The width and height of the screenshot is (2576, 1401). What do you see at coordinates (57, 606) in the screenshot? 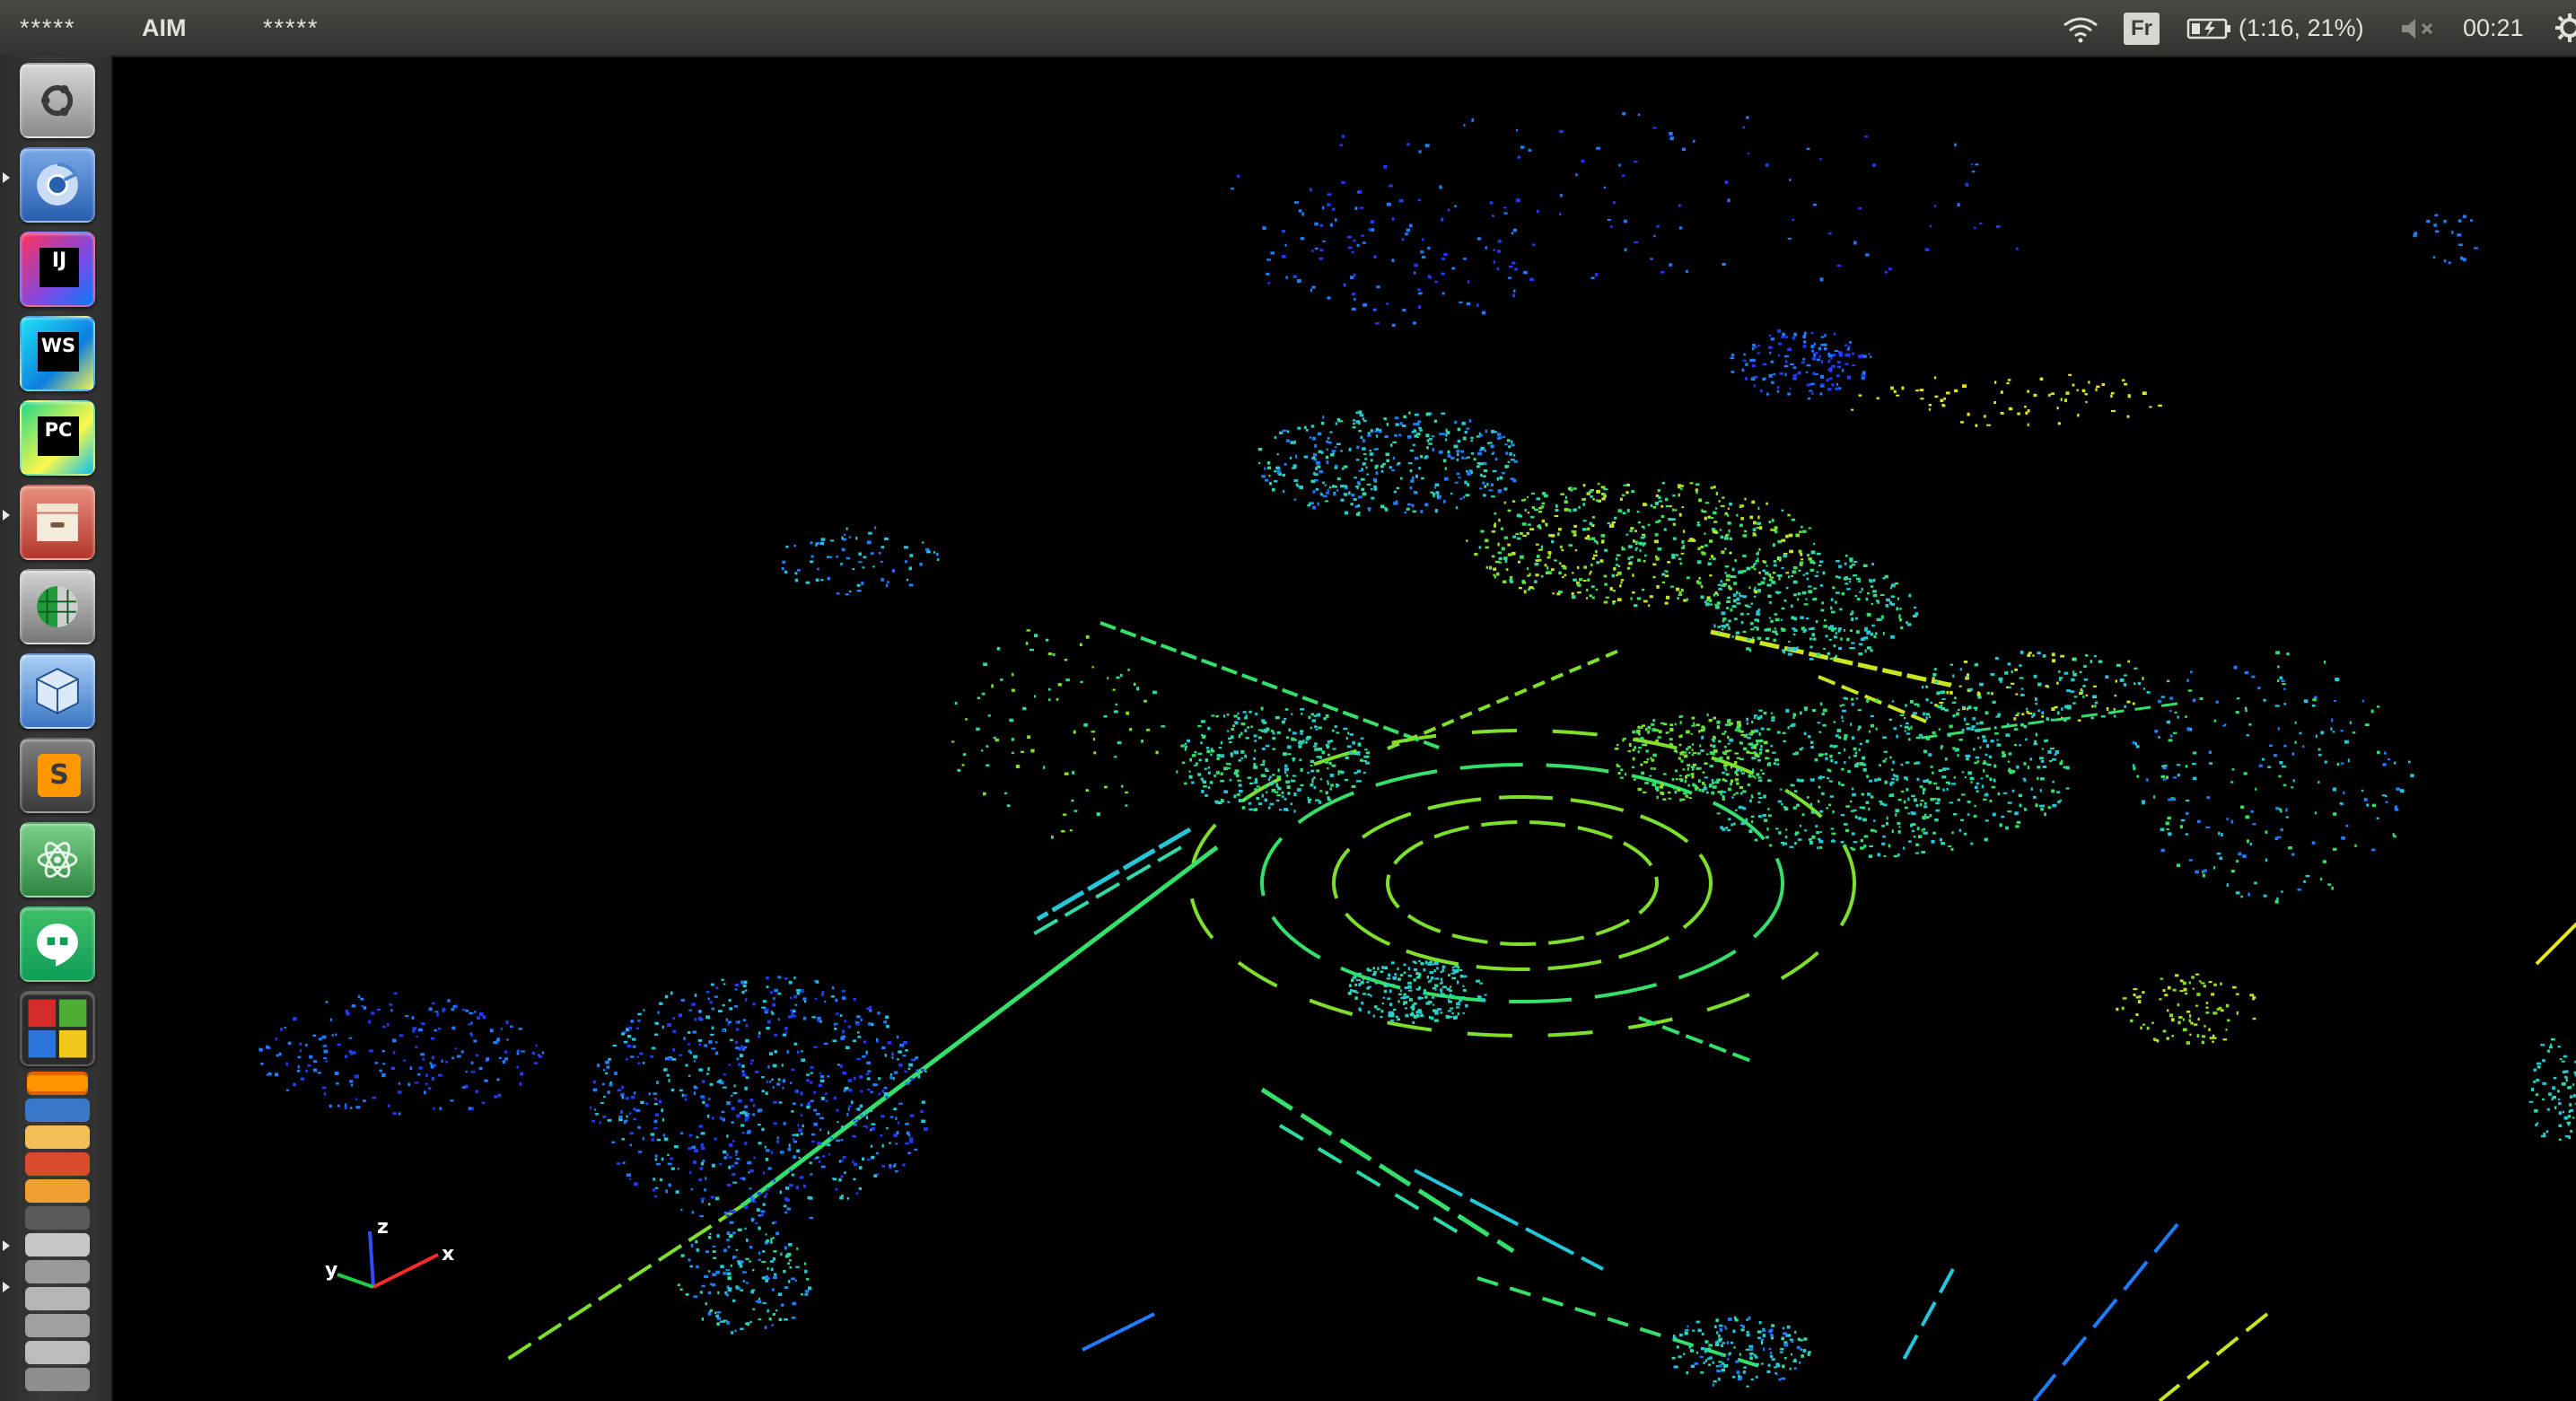
I see `launcher-item-globe-app` at bounding box center [57, 606].